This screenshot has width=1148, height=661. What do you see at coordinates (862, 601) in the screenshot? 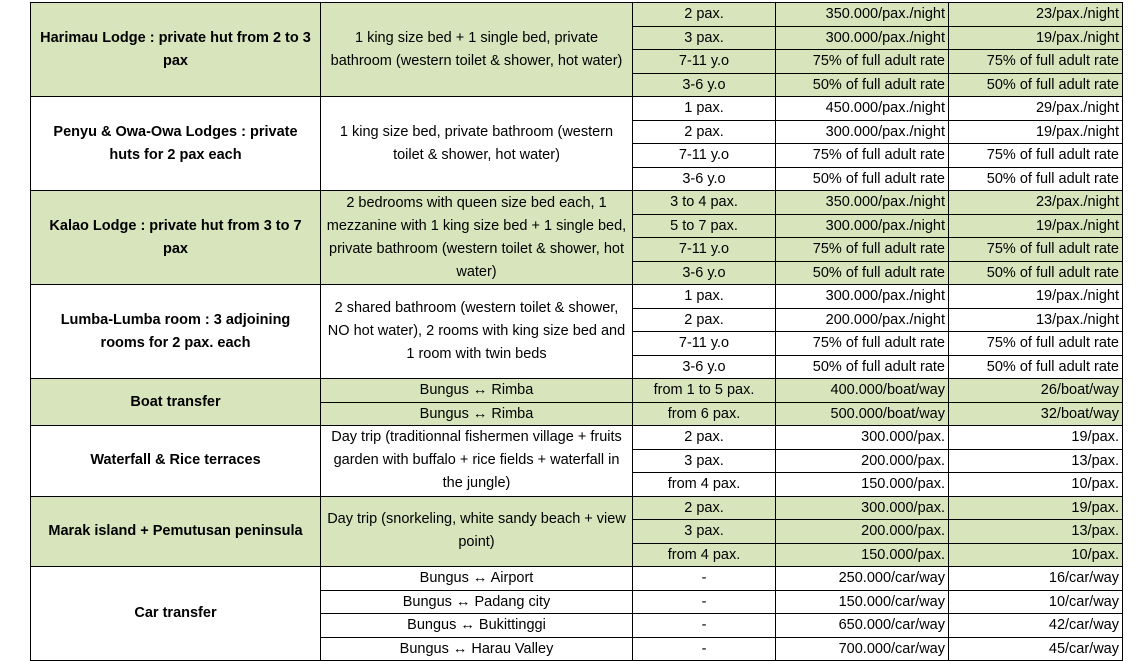
I see `price-idr: 150.000/car/way` at bounding box center [862, 601].